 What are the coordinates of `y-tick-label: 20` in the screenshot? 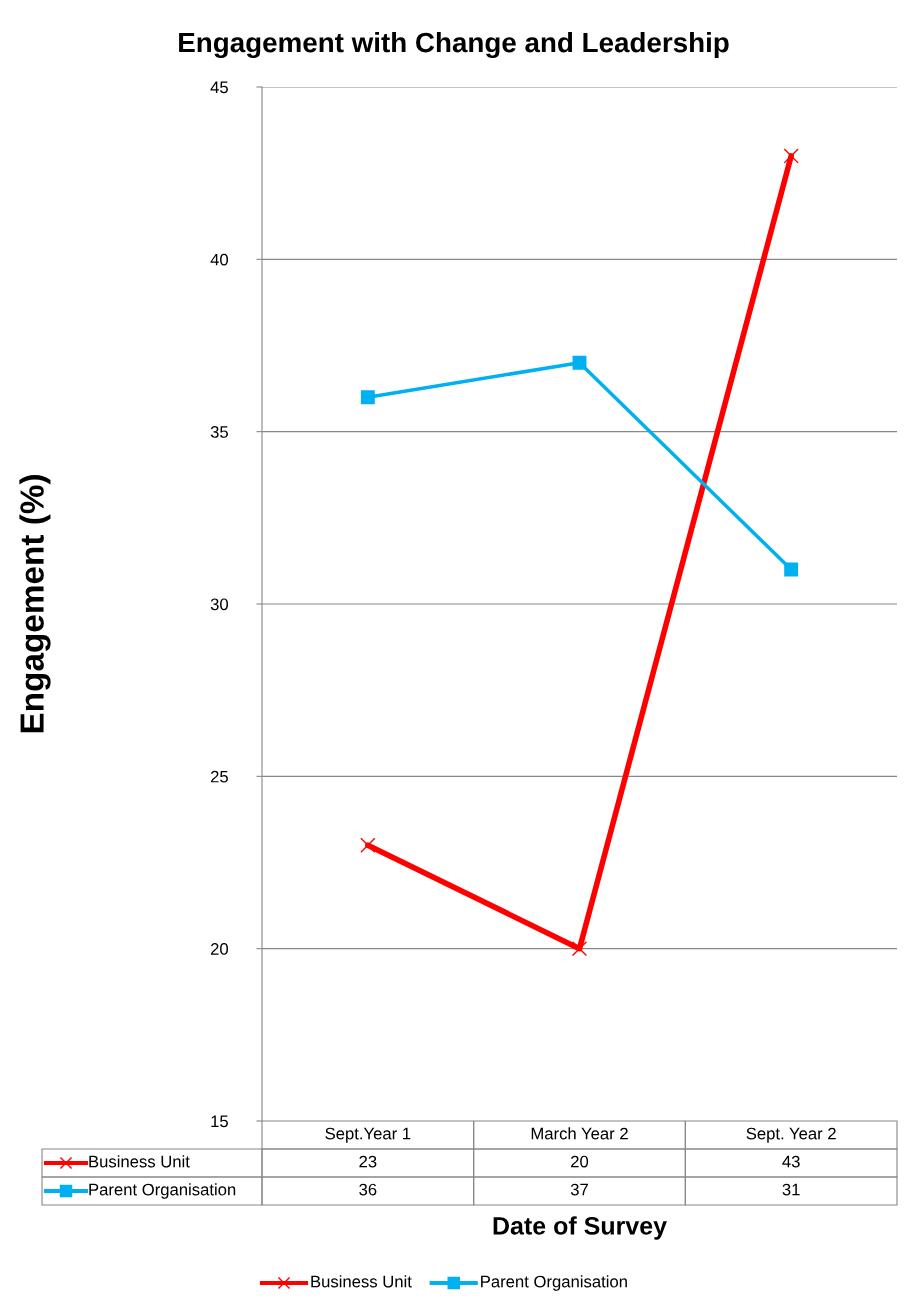 It's located at (219, 949).